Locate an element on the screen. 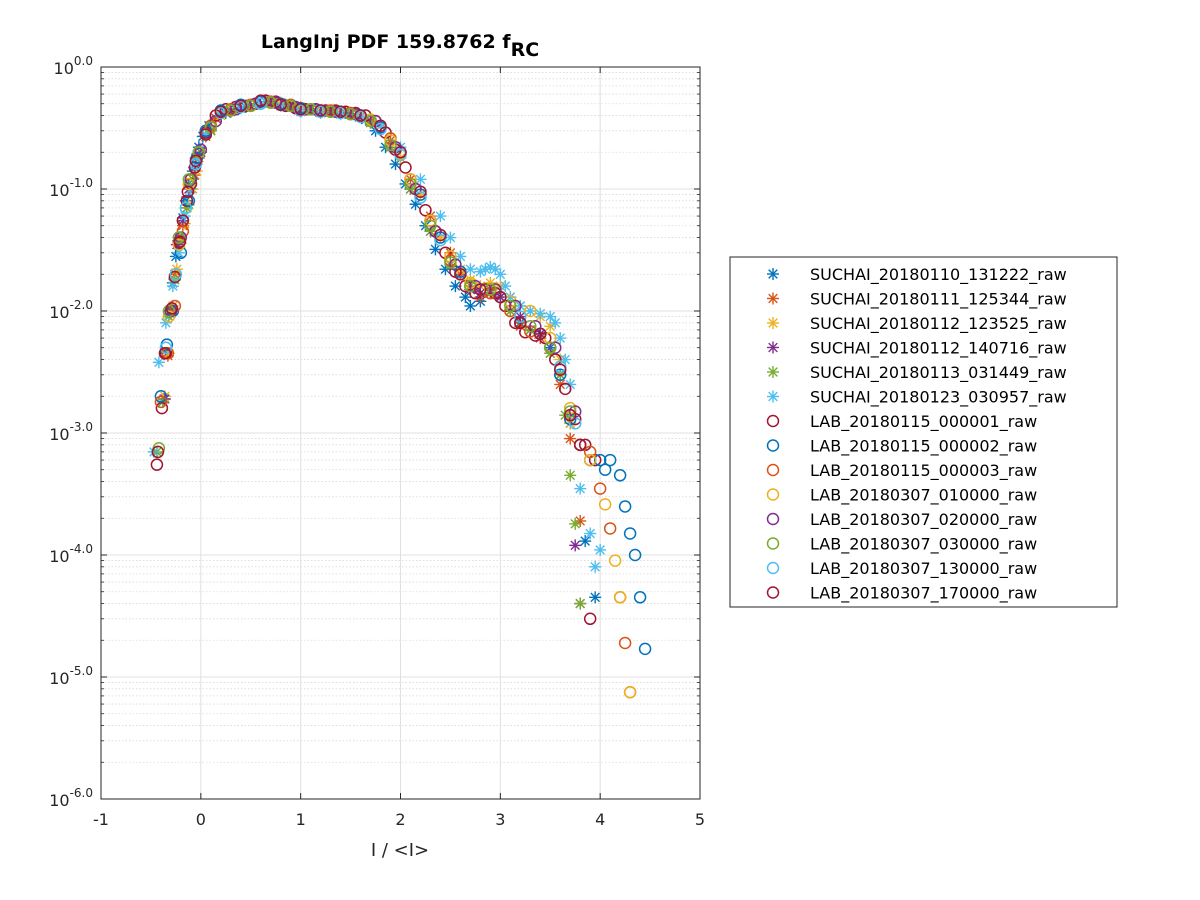 The width and height of the screenshot is (1200, 900). y-tick-label: 10-6.0 is located at coordinates (71, 798).